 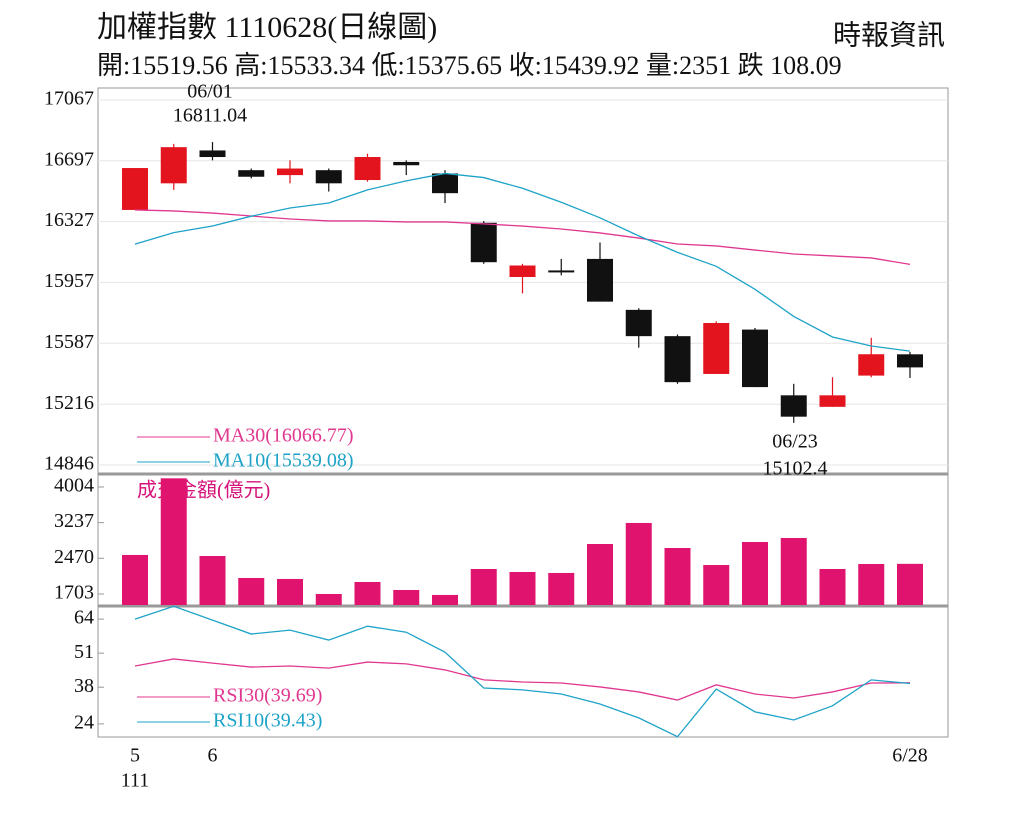 What do you see at coordinates (74, 593) in the screenshot?
I see `y-tick-label: 1703` at bounding box center [74, 593].